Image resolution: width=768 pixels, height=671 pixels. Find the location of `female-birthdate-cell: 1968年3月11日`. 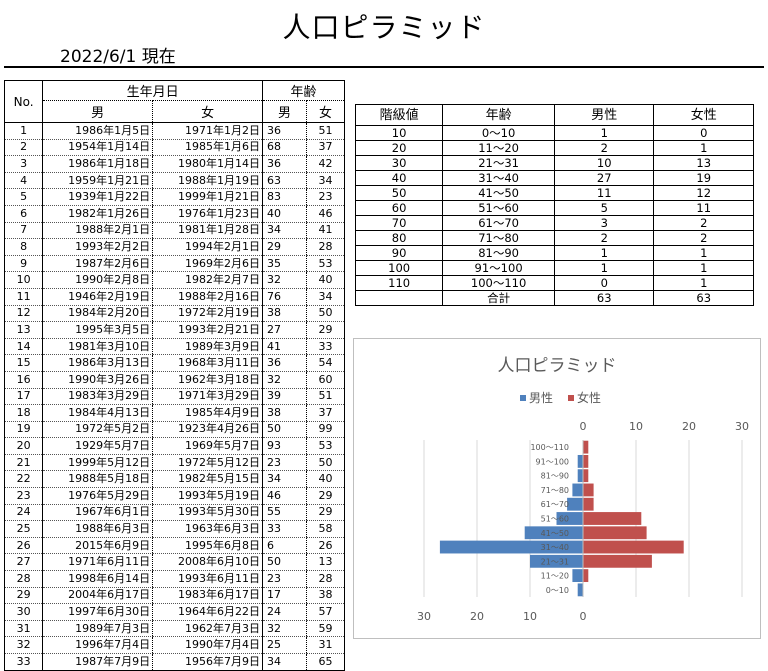

female-birthdate-cell: 1968年3月11日 is located at coordinates (207, 363).